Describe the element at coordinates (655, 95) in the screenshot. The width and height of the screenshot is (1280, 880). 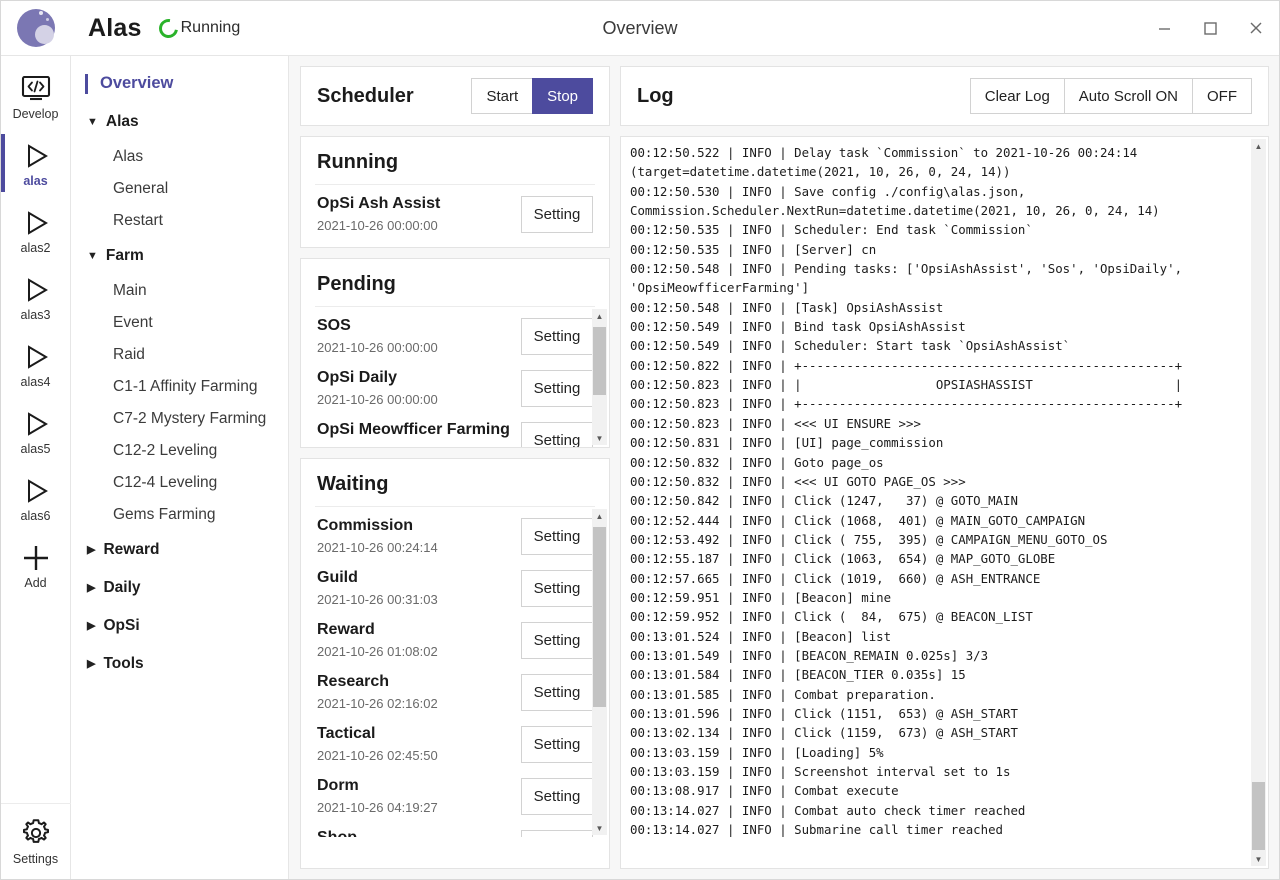
I see `log-title: Log` at that location.